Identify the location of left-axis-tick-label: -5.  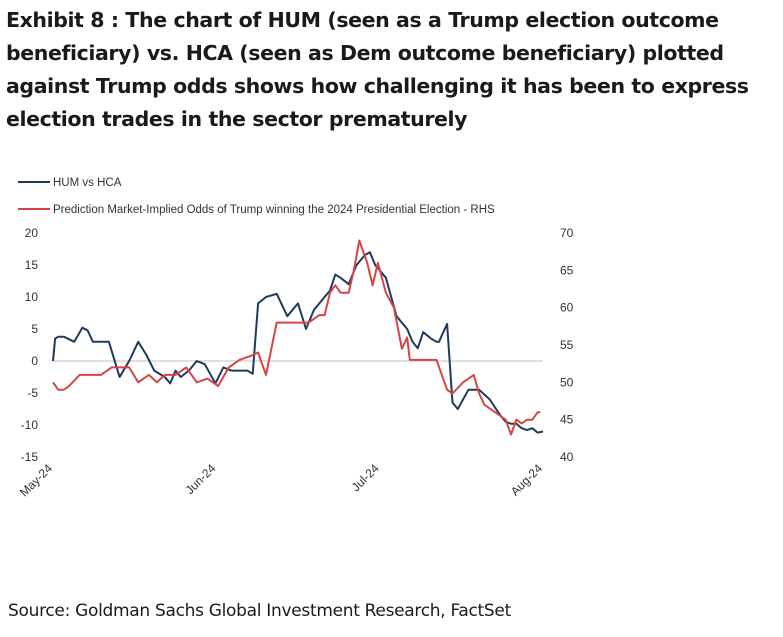
(32, 393).